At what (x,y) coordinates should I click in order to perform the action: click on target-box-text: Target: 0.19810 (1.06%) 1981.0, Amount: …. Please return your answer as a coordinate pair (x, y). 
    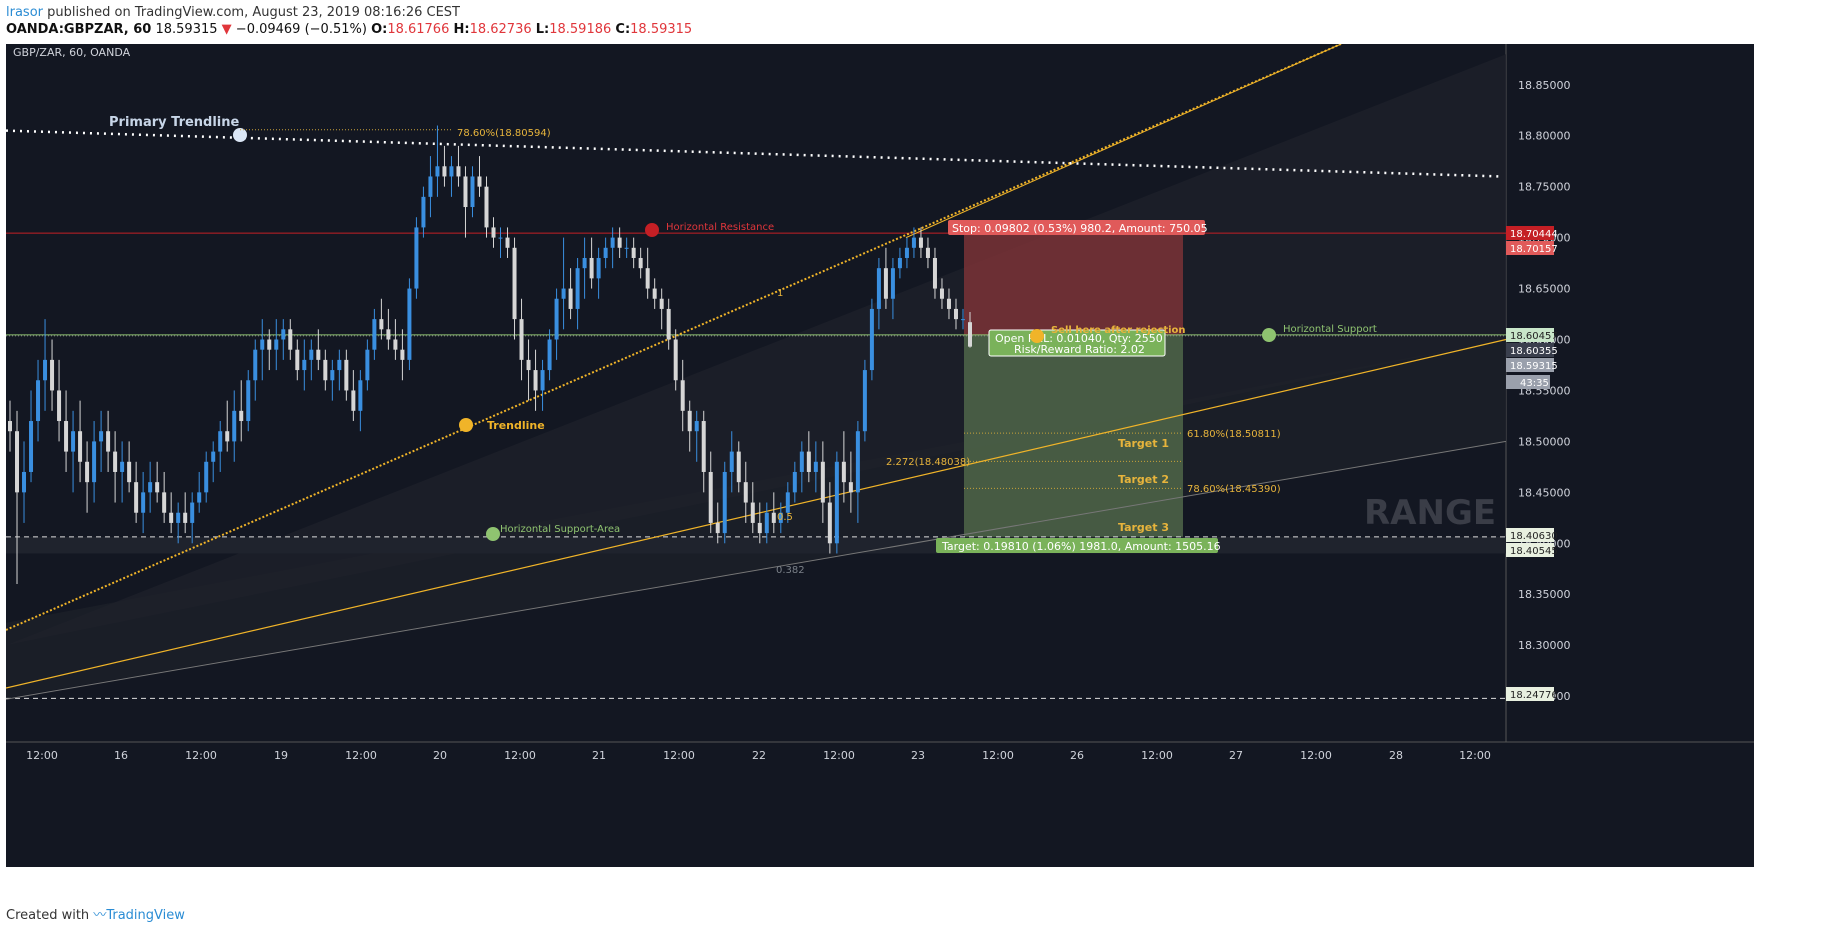
    Looking at the image, I should click on (1081, 546).